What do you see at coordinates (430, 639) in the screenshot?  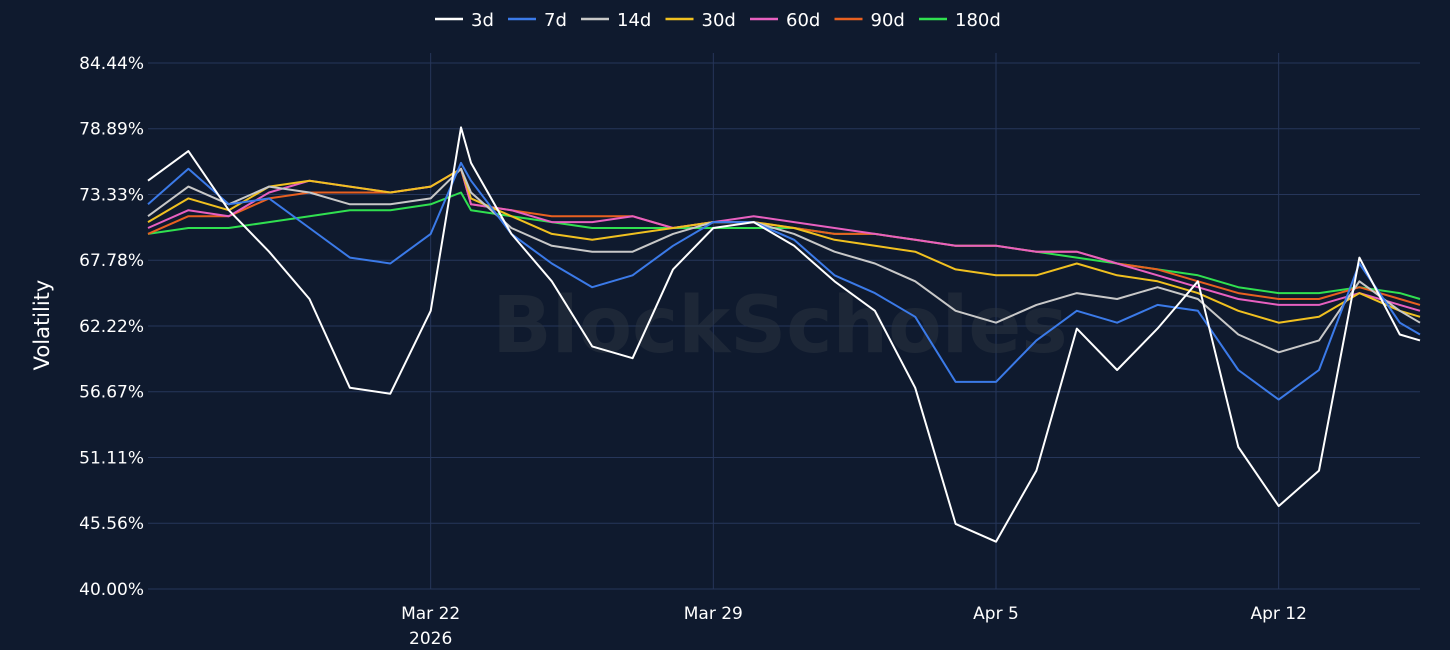 I see `x-tick-sublabel: 2026` at bounding box center [430, 639].